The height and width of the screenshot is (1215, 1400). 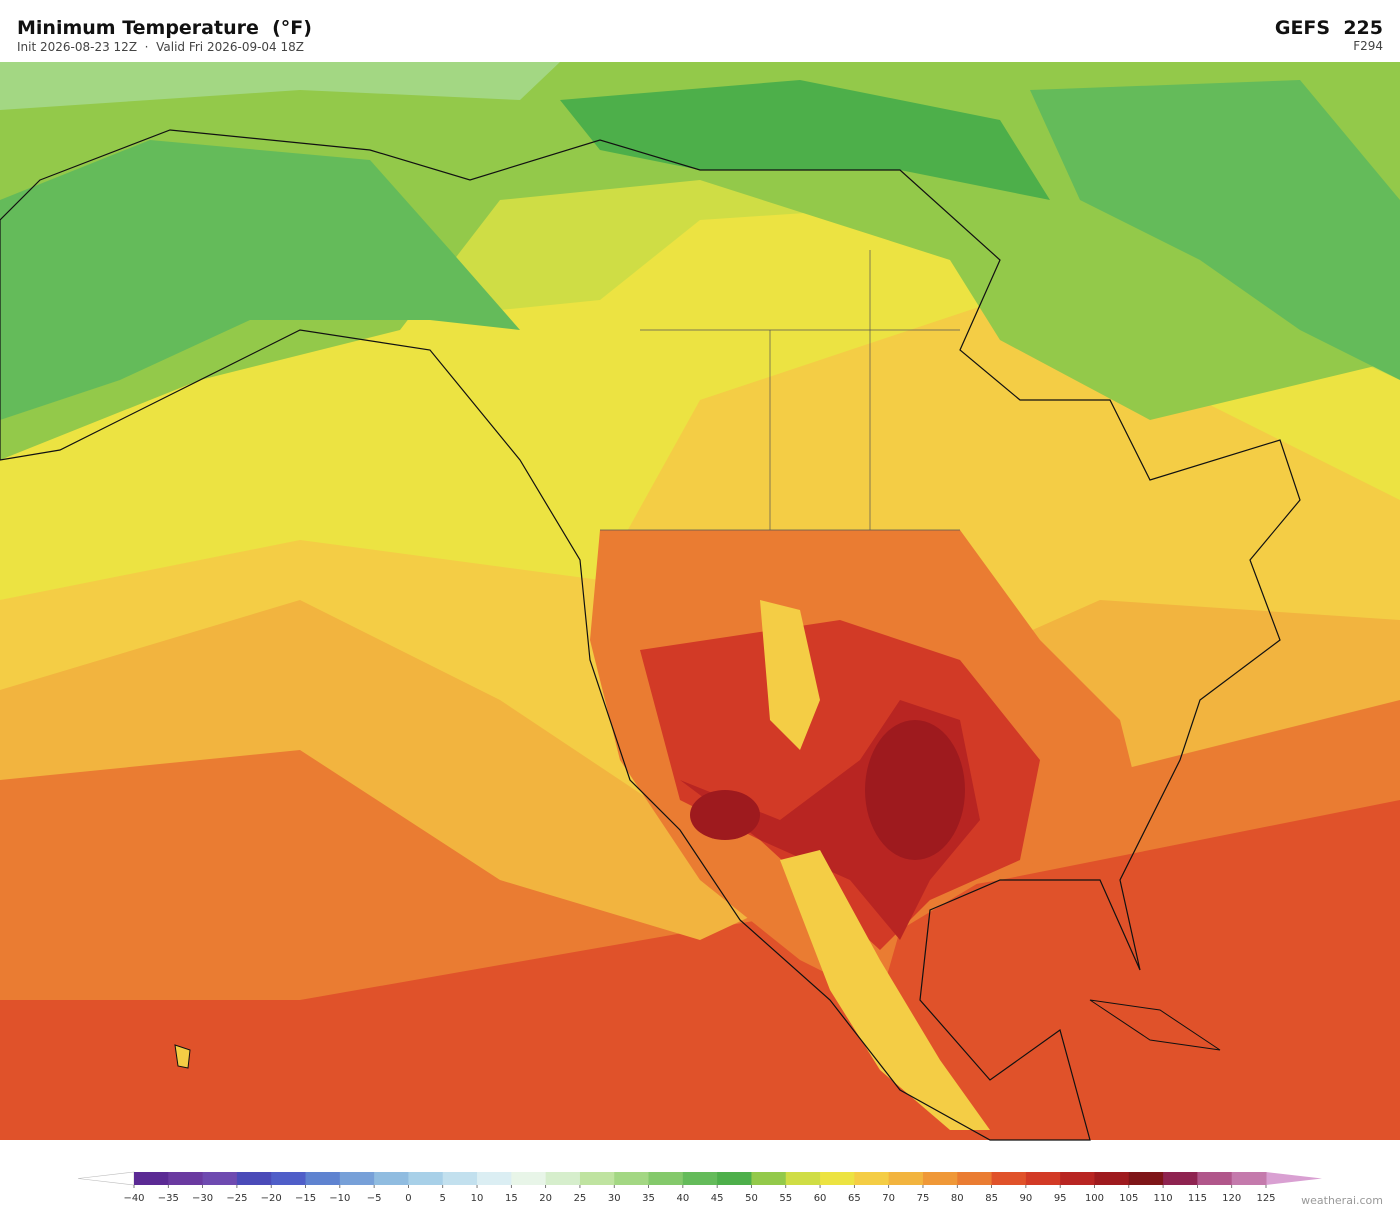 I want to click on colorbar-tick-label: −10, so click(x=339, y=1198).